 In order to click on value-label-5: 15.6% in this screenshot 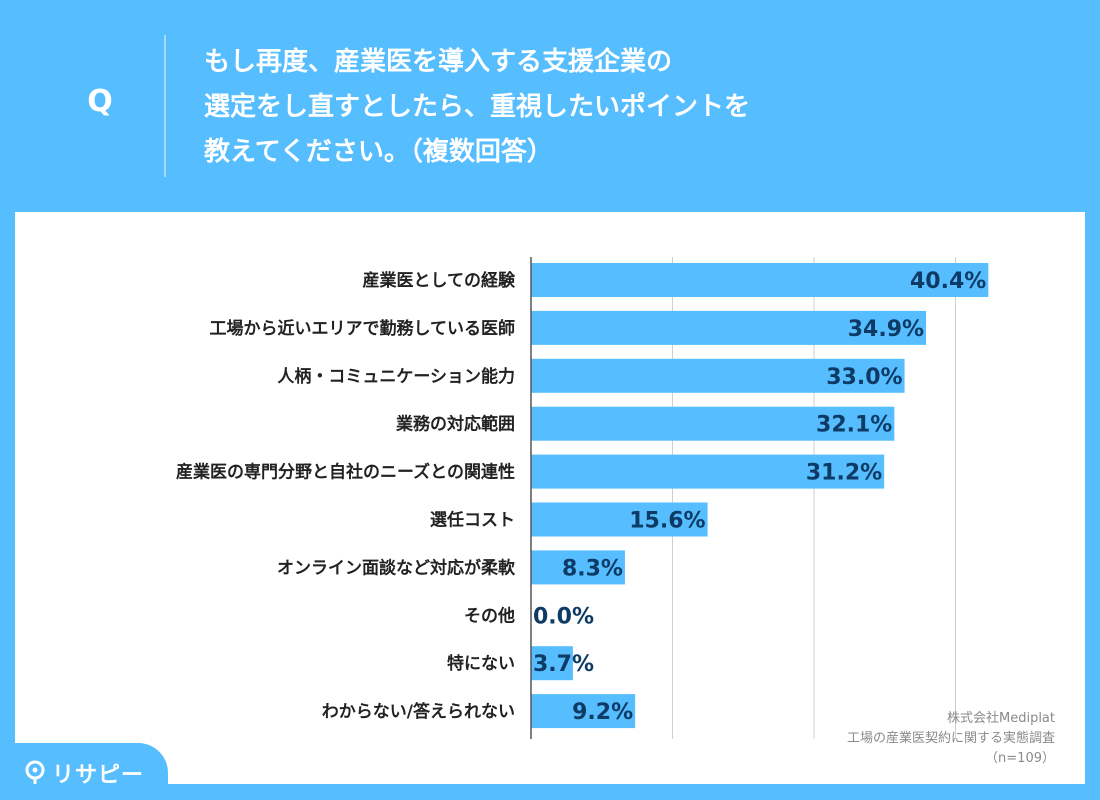, I will do `click(667, 521)`.